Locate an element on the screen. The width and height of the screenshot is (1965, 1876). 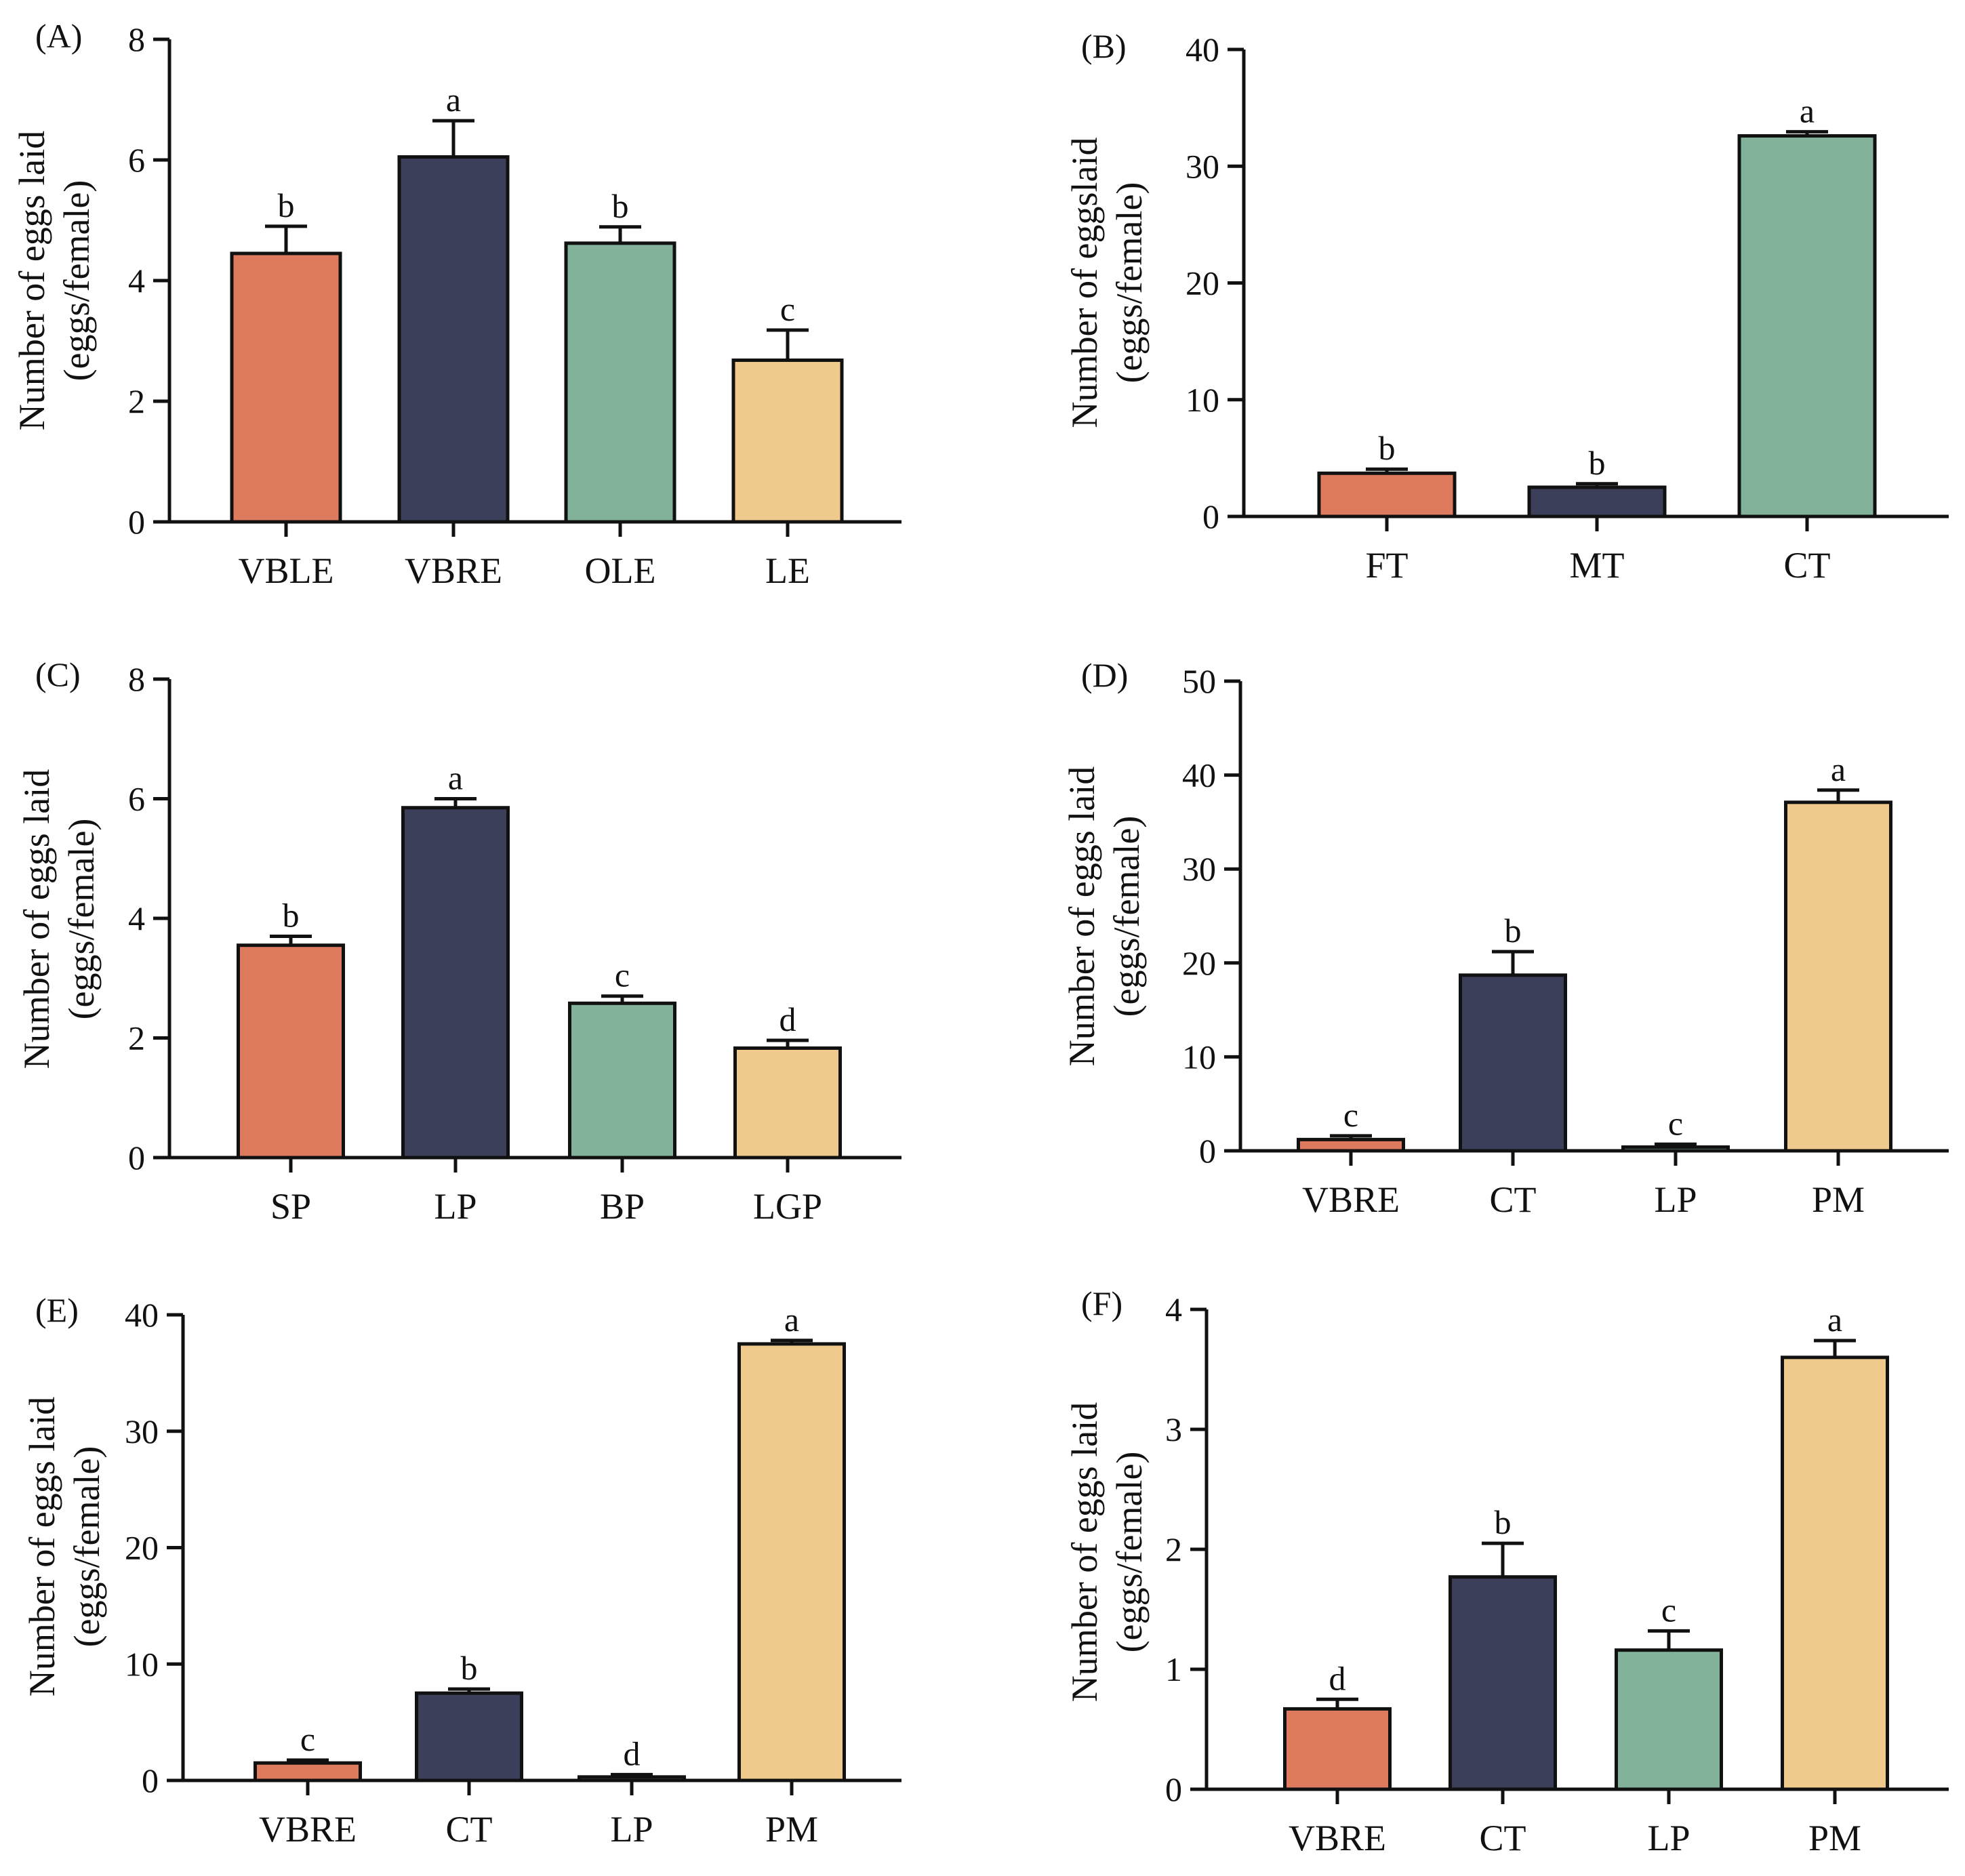
y-tick-label: 3 is located at coordinates (1173, 1429).